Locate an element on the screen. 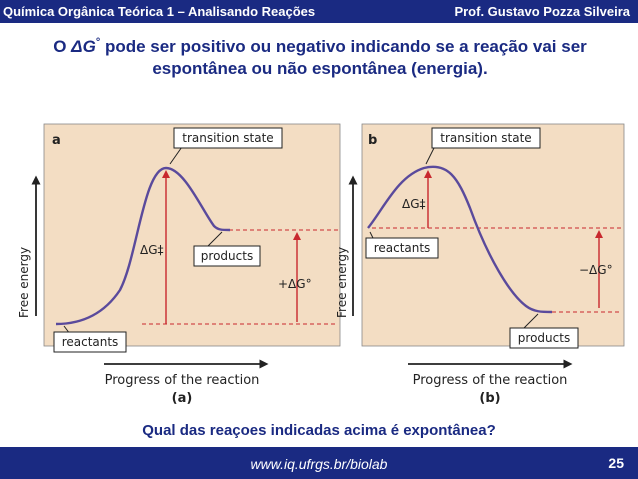 Image resolution: width=638 pixels, height=479 pixels. panel-a-reactants-box is located at coordinates (90, 342).